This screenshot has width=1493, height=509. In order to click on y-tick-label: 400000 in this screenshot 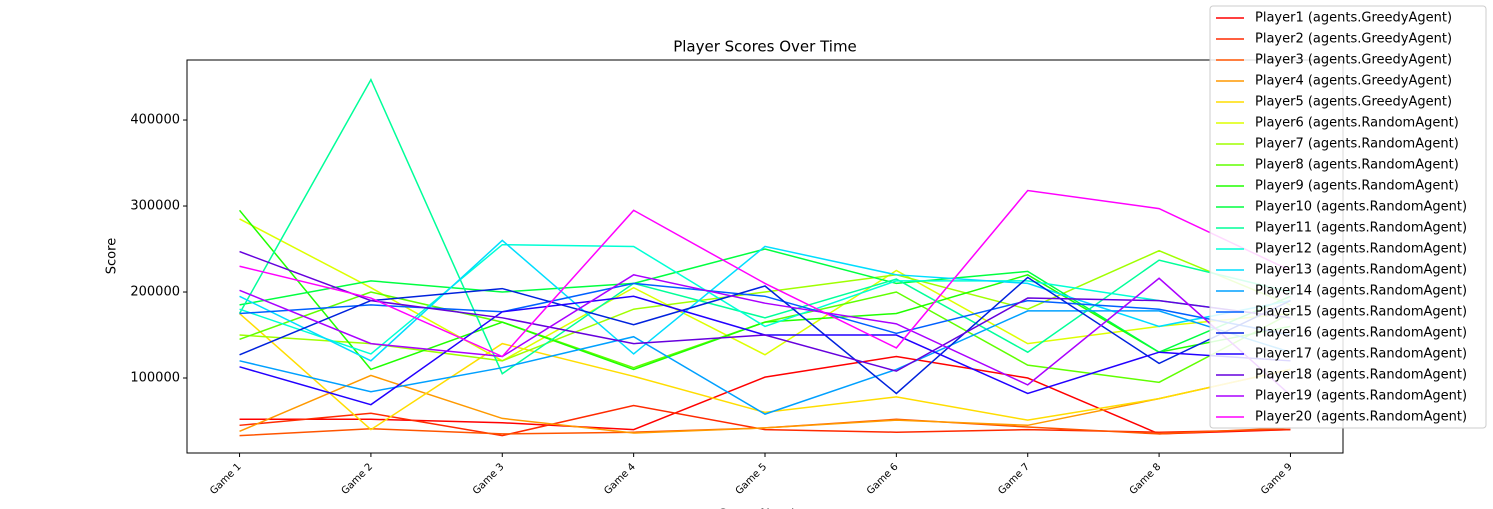, I will do `click(155, 120)`.